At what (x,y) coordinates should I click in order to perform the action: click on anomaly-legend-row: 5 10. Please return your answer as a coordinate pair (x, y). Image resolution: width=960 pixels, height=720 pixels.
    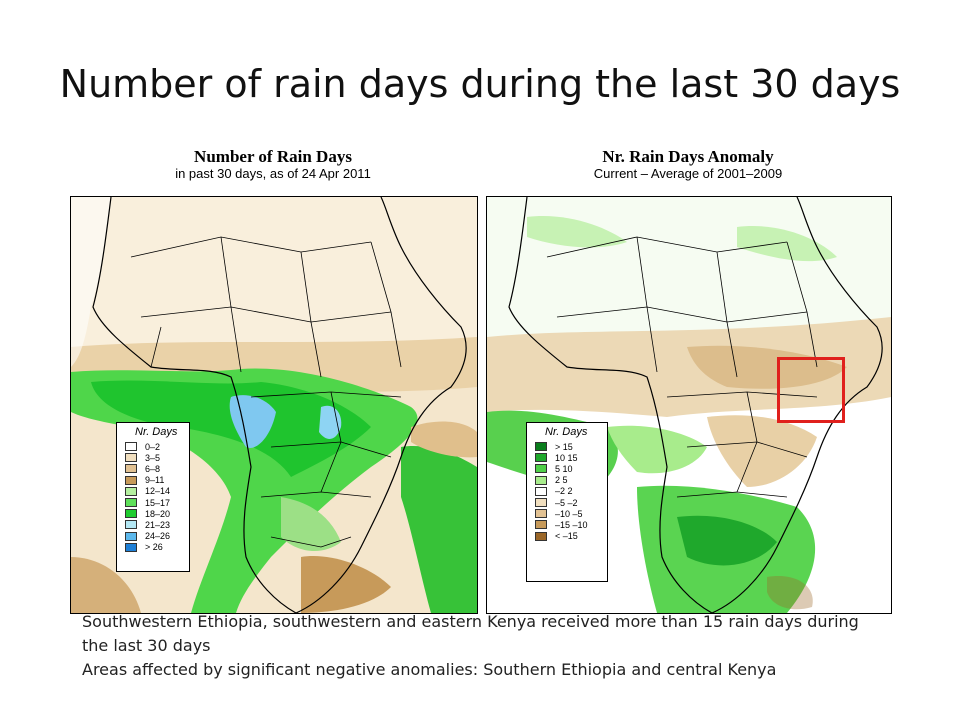
    Looking at the image, I should click on (567, 468).